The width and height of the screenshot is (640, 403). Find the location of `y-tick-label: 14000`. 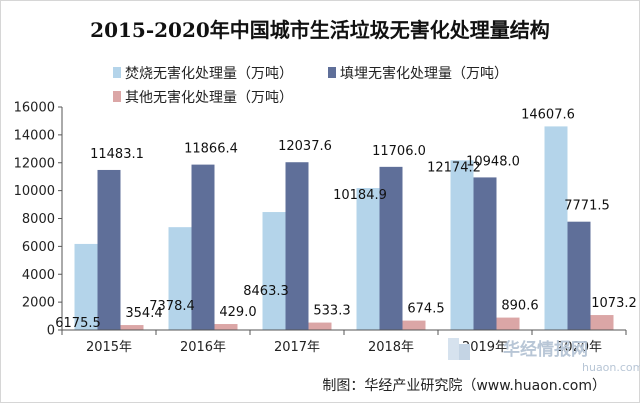

y-tick-label: 14000 is located at coordinates (34, 135).